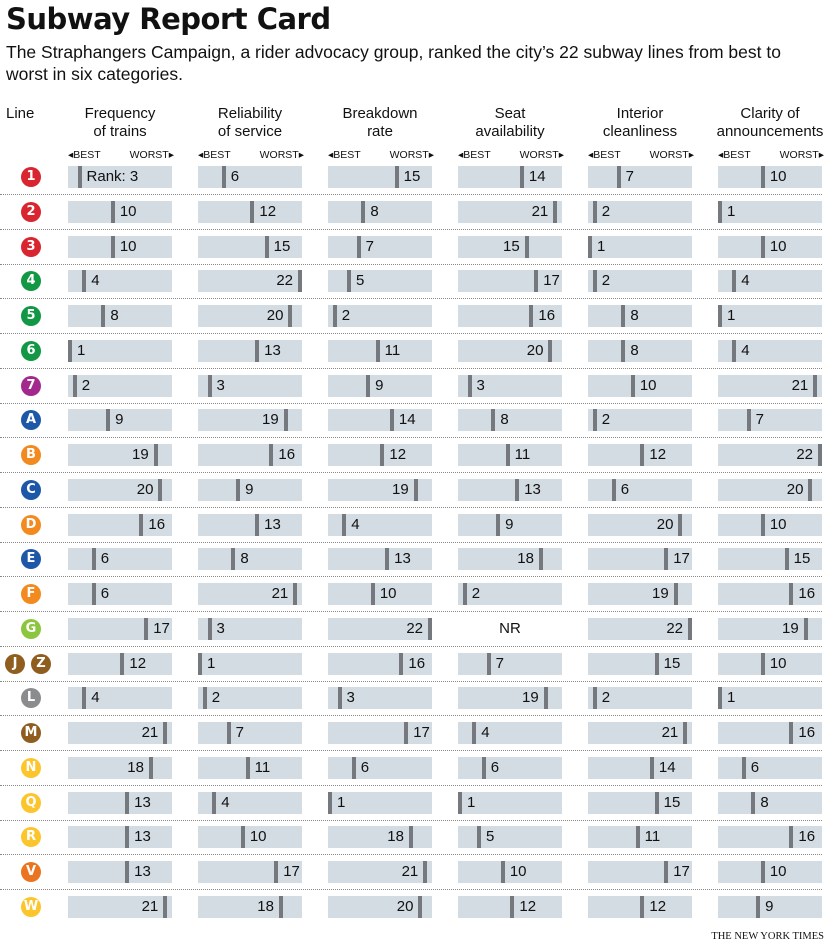  What do you see at coordinates (660, 593) in the screenshot?
I see `rank-value: 19` at bounding box center [660, 593].